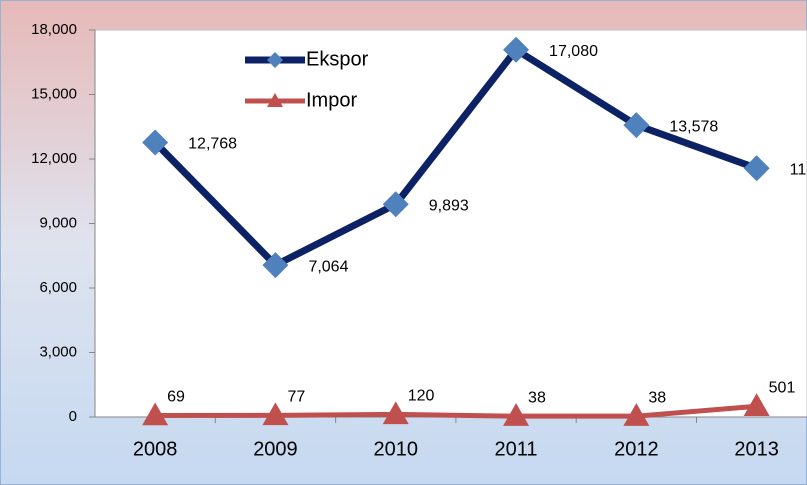  What do you see at coordinates (58, 222) in the screenshot?
I see `y-tick-label: 9,000` at bounding box center [58, 222].